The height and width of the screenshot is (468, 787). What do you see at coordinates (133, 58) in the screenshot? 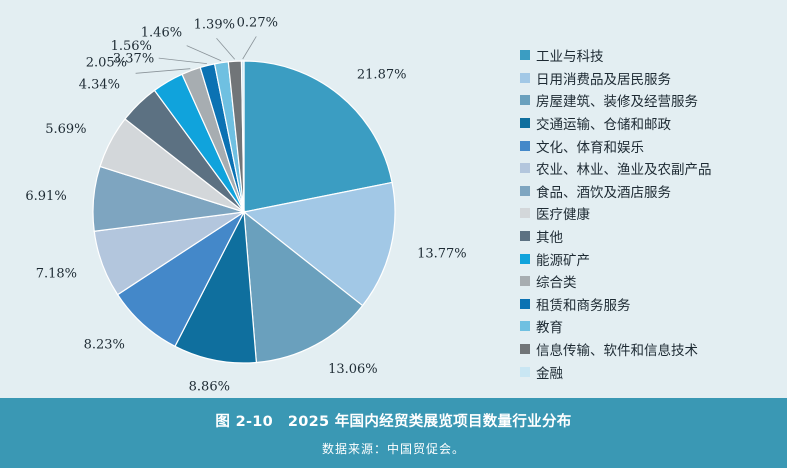
I see `slice-value-label: 3.37%` at bounding box center [133, 58].